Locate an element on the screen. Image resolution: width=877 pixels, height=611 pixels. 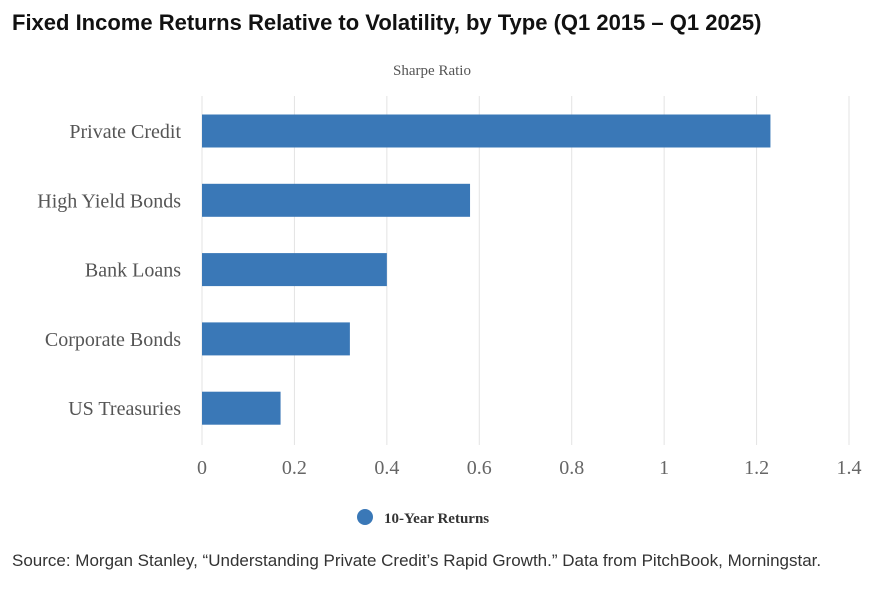
category-label: US Treasuries is located at coordinates (124, 409).